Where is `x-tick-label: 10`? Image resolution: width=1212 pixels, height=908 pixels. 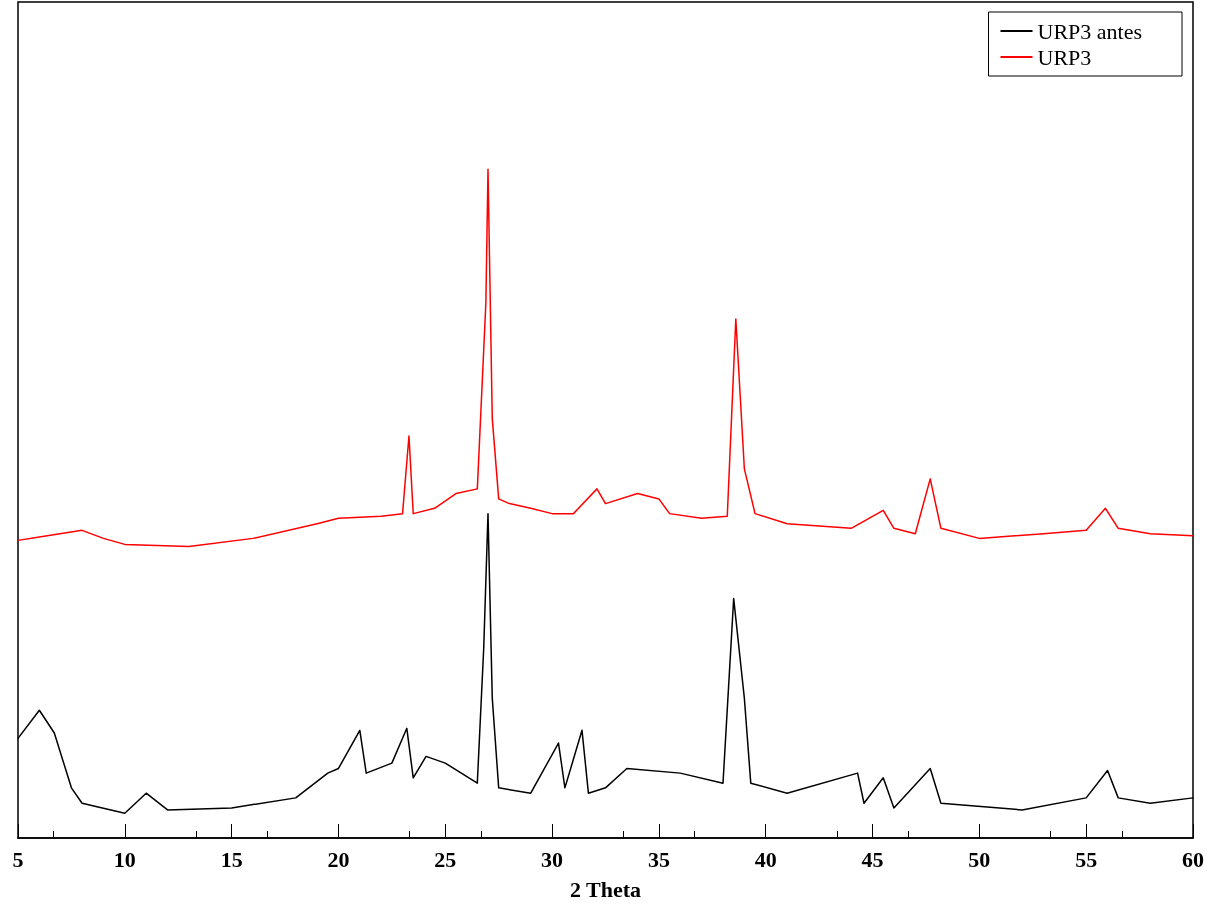
x-tick-label: 10 is located at coordinates (124, 859).